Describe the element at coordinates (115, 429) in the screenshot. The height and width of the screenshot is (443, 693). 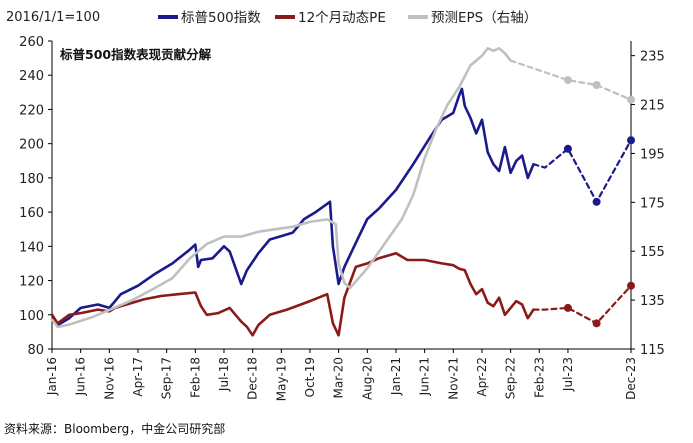
I see `source-note: 资料来源：Bloomberg，中金公司研究部` at that location.